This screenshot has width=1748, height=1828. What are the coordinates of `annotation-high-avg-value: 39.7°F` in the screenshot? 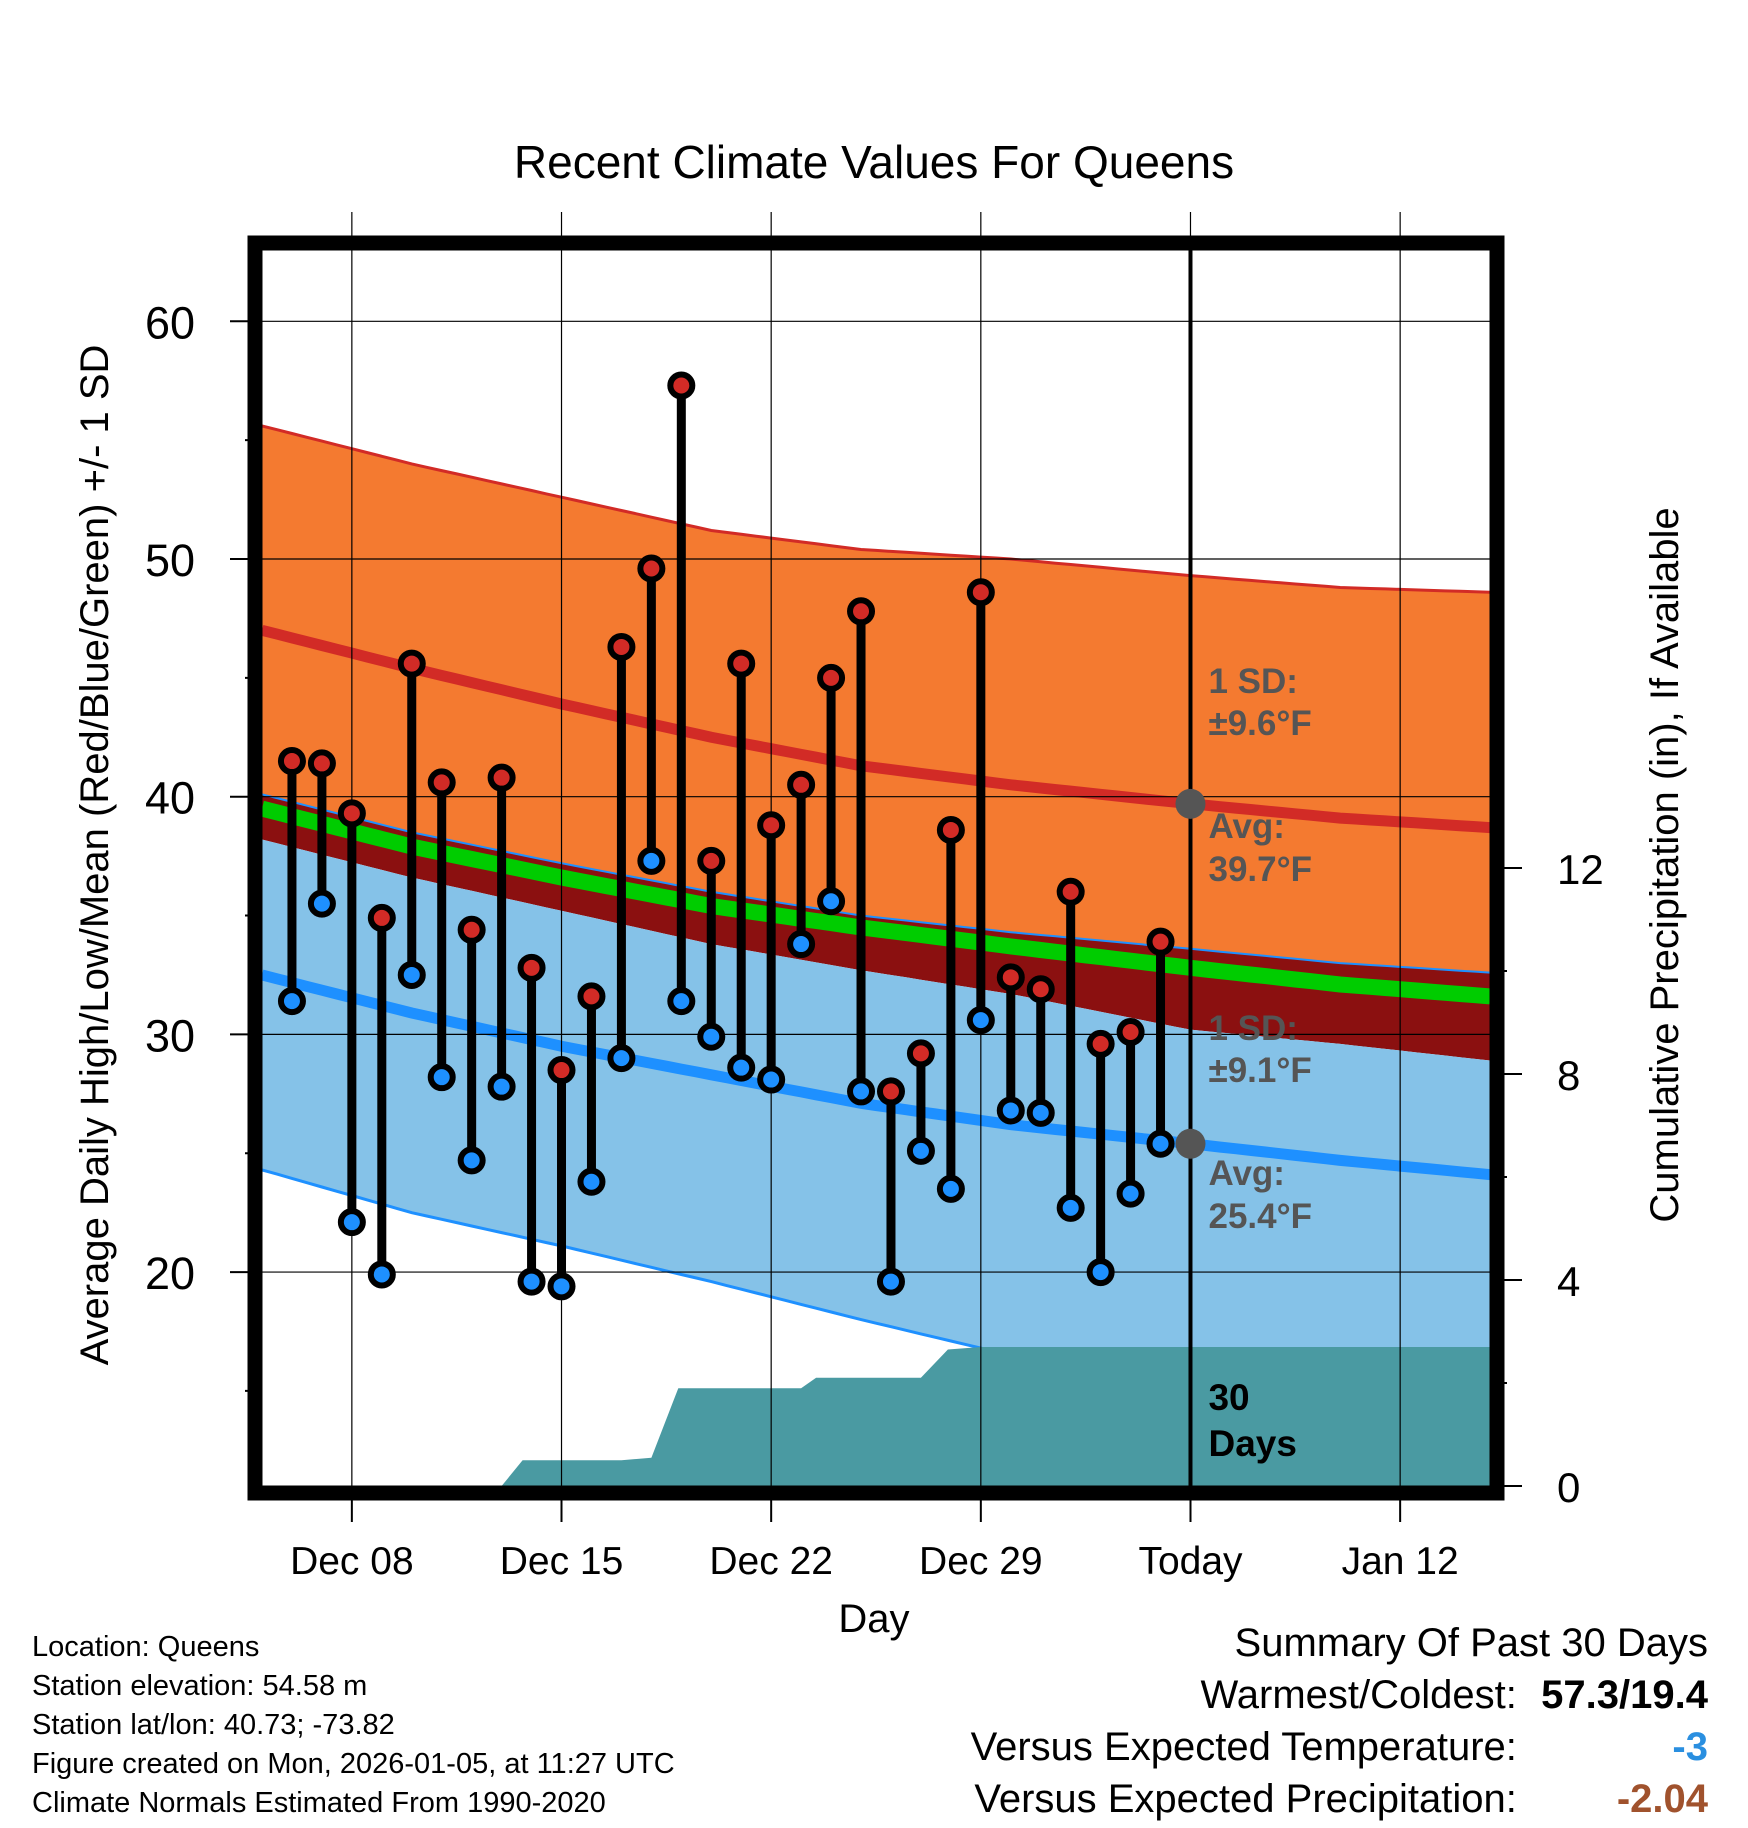 It's located at (1260, 869).